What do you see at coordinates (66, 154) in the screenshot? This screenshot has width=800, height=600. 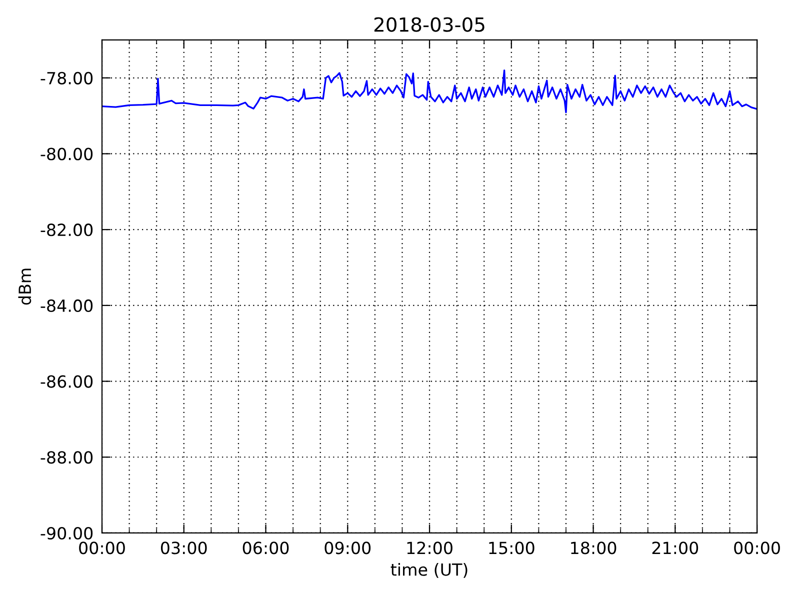 I see `y-tick-label: -80.00` at bounding box center [66, 154].